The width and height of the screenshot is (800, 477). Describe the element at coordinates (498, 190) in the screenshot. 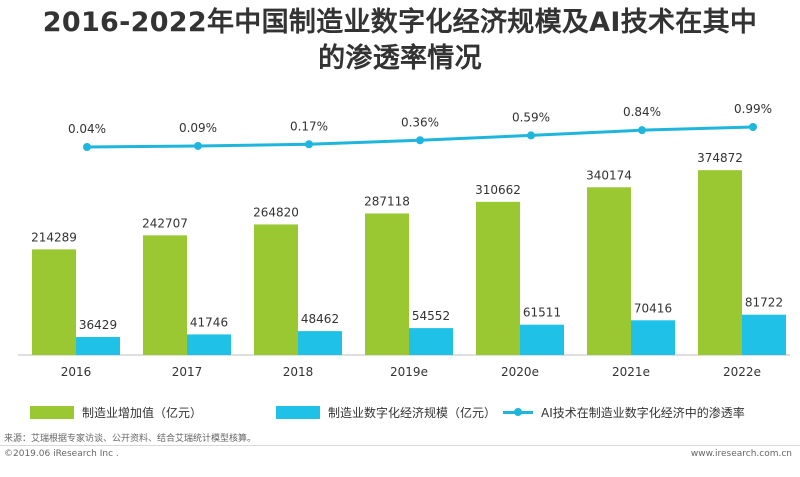

I see `bar-value-label: 310662` at that location.